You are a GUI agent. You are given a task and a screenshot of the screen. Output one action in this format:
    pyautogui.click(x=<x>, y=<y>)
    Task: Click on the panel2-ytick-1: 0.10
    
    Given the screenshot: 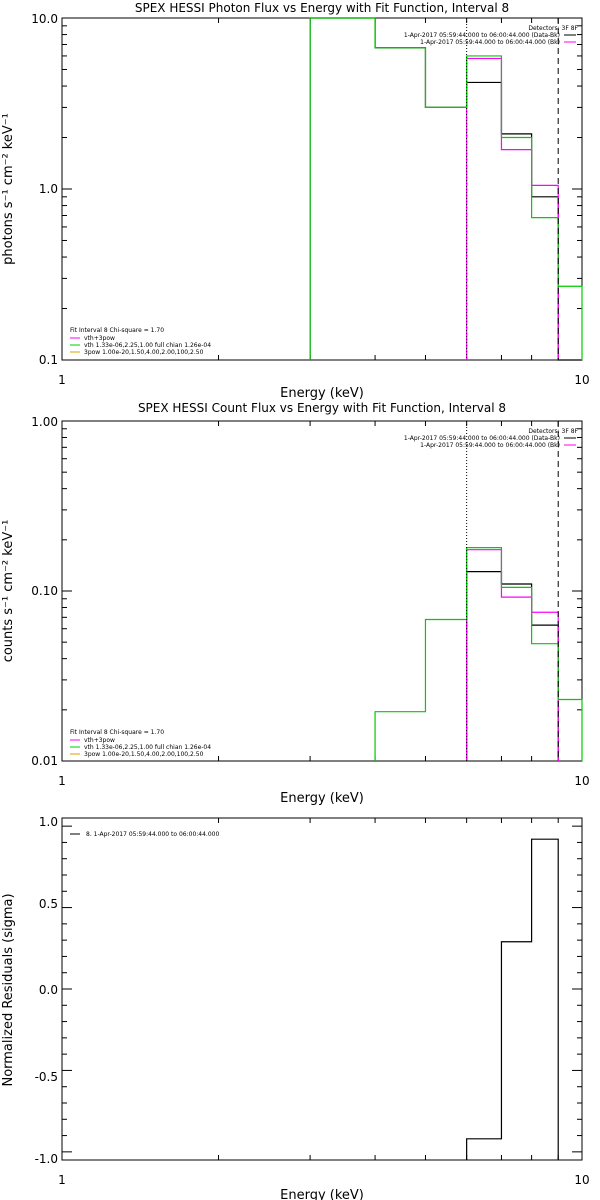 What is the action you would take?
    pyautogui.click(x=44, y=591)
    